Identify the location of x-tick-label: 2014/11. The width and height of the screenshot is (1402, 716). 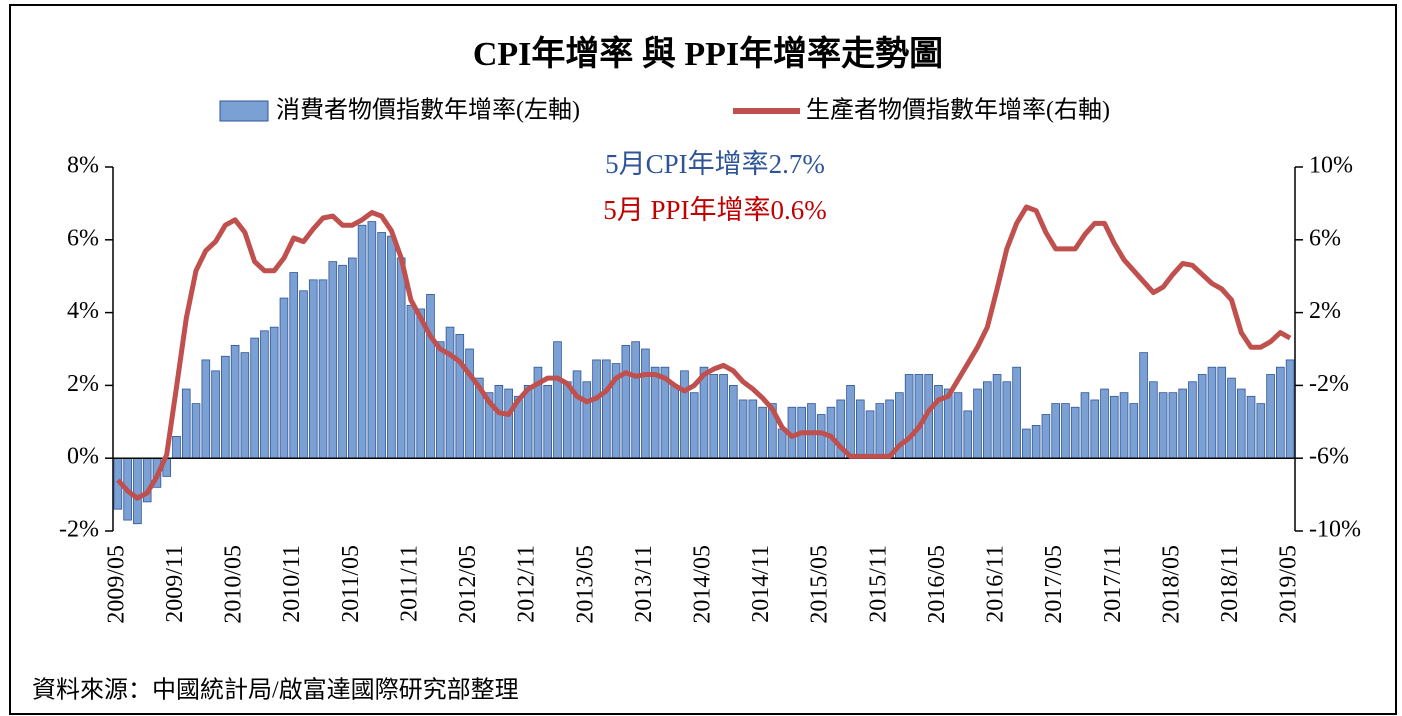
(761, 584).